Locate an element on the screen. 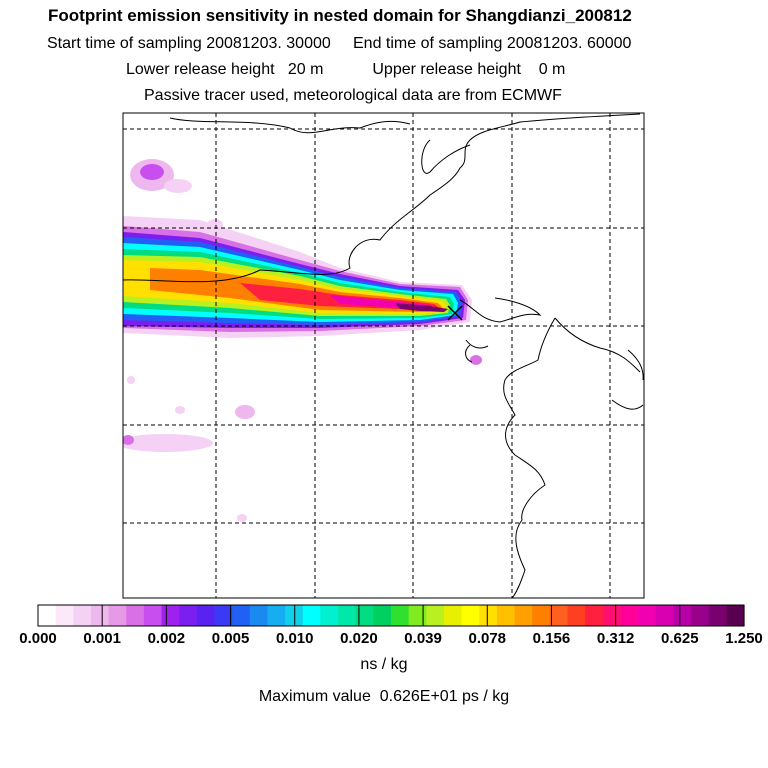  lower-label: Lower release height is located at coordinates (200, 69).